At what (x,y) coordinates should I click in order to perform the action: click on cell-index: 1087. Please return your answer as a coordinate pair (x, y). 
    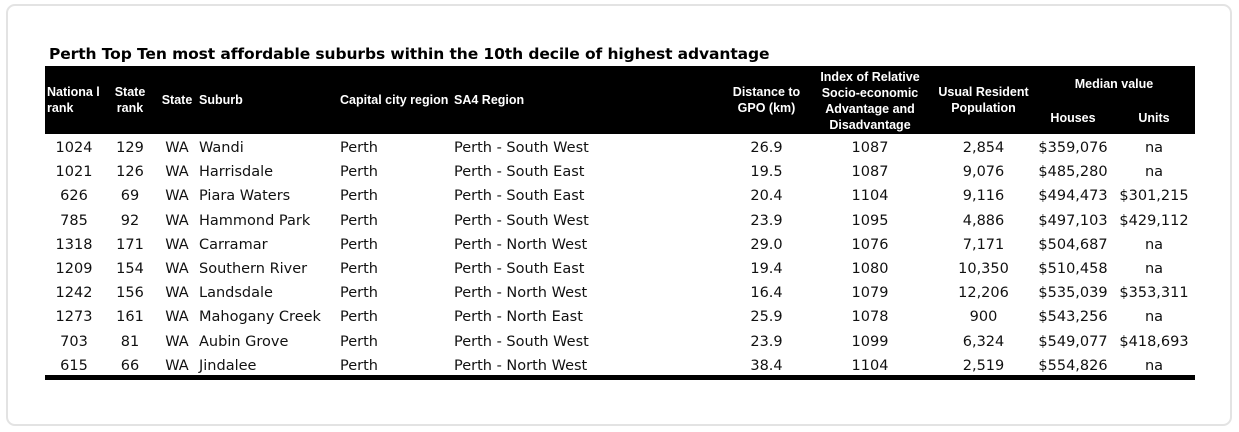
    Looking at the image, I should click on (870, 148).